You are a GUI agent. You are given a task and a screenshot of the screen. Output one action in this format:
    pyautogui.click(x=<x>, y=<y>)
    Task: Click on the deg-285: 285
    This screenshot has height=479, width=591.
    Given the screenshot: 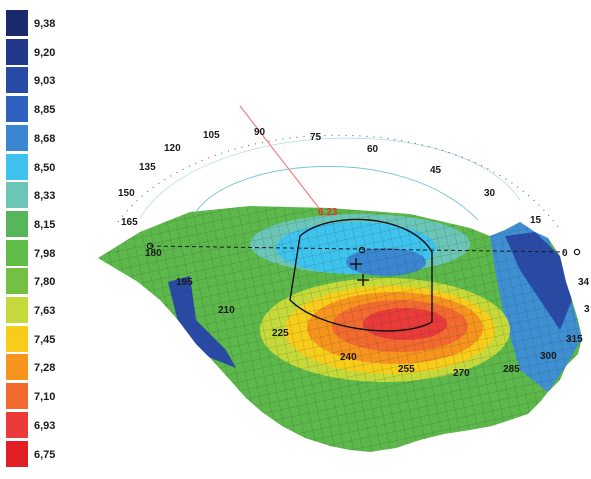 What is the action you would take?
    pyautogui.click(x=511, y=369)
    